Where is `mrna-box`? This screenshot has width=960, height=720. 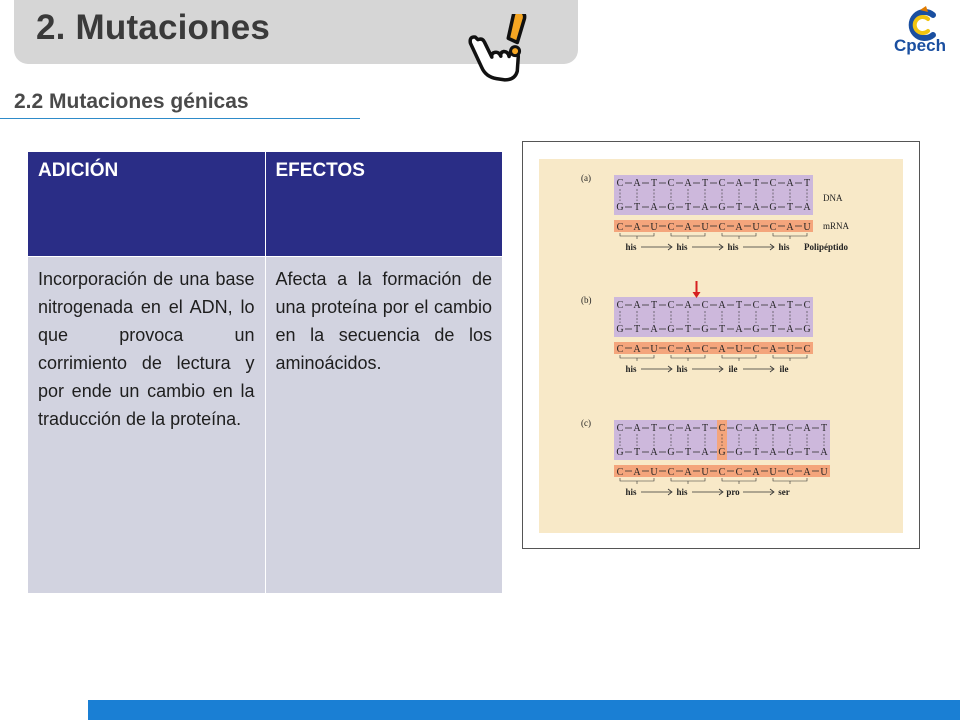
mrna-box is located at coordinates (722, 471).